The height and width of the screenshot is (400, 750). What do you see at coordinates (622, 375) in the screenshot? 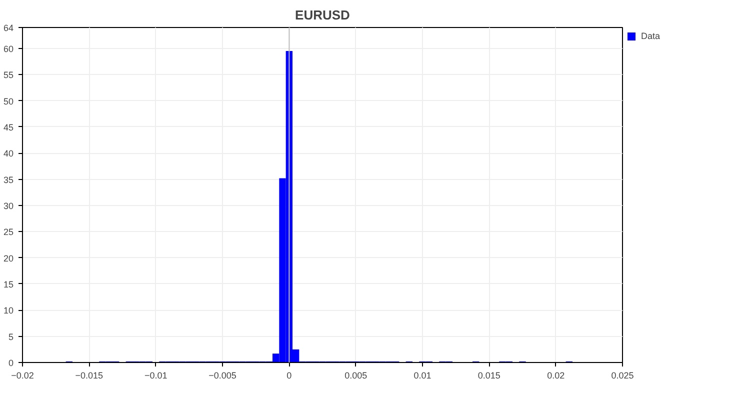
I see `x-tick-label: 0.025` at bounding box center [622, 375].